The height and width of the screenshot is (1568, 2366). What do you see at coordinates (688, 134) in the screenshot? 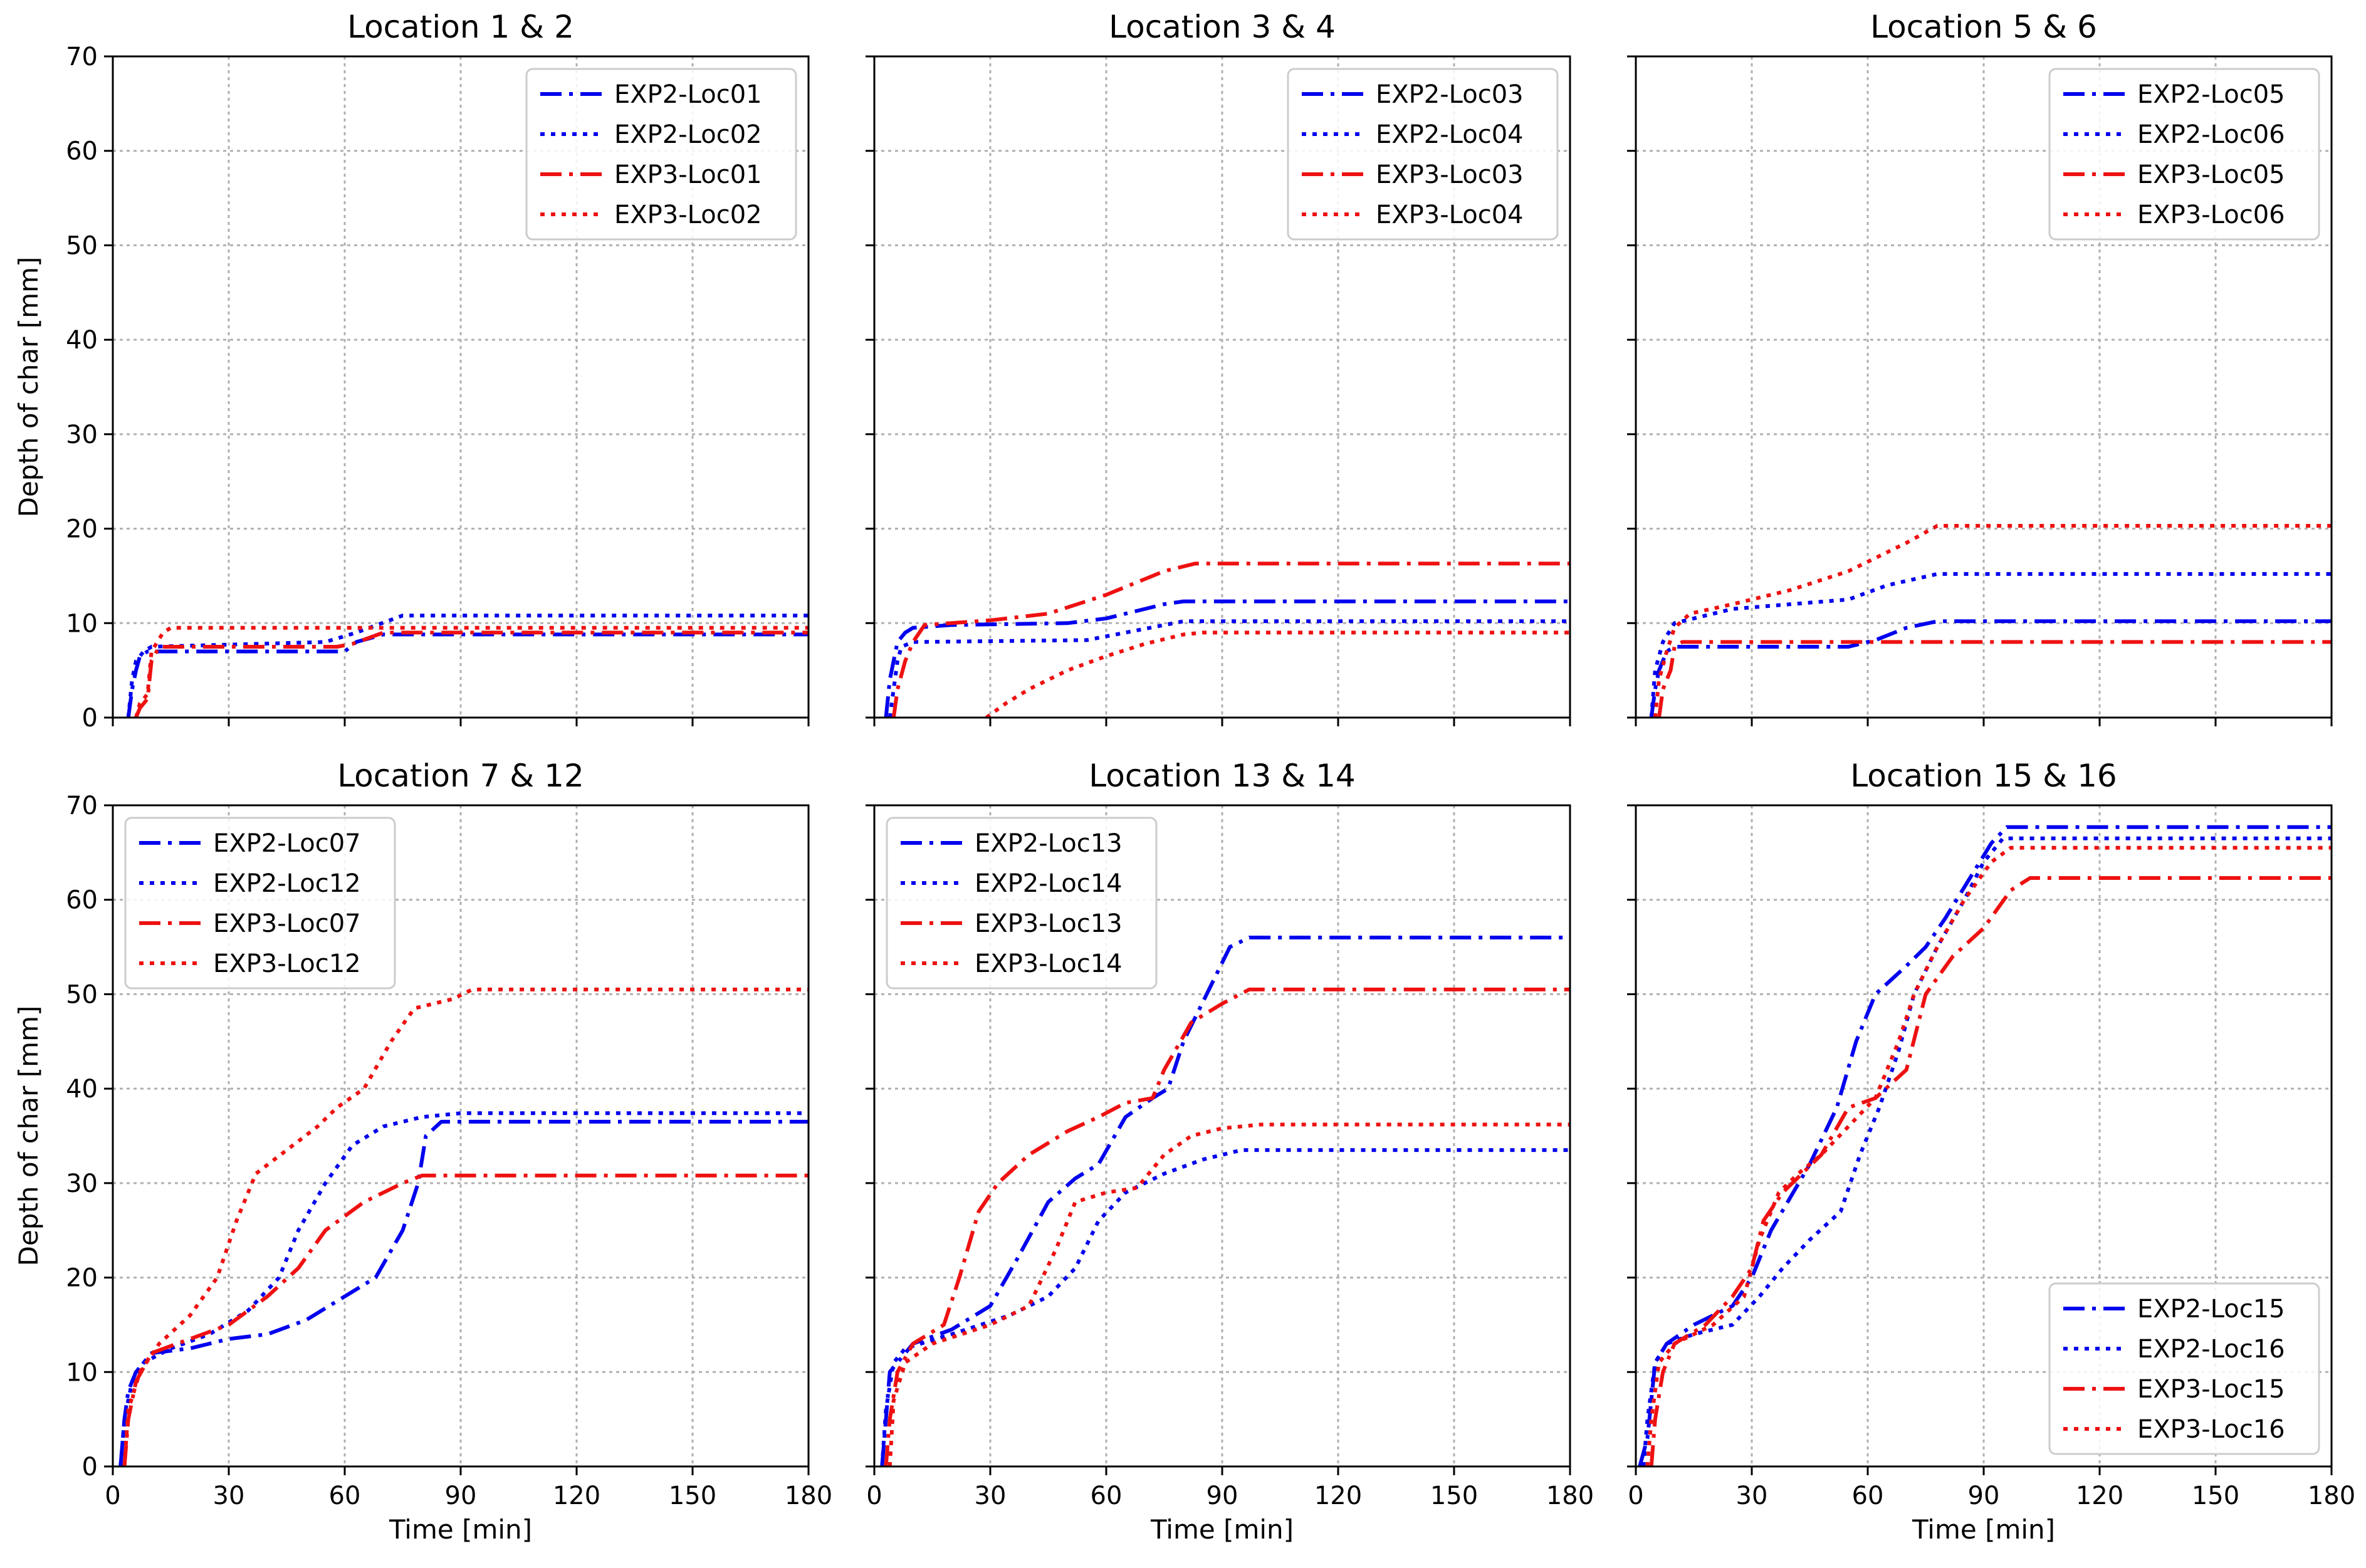
I see `legend-entry: EXP2-Loc02` at bounding box center [688, 134].